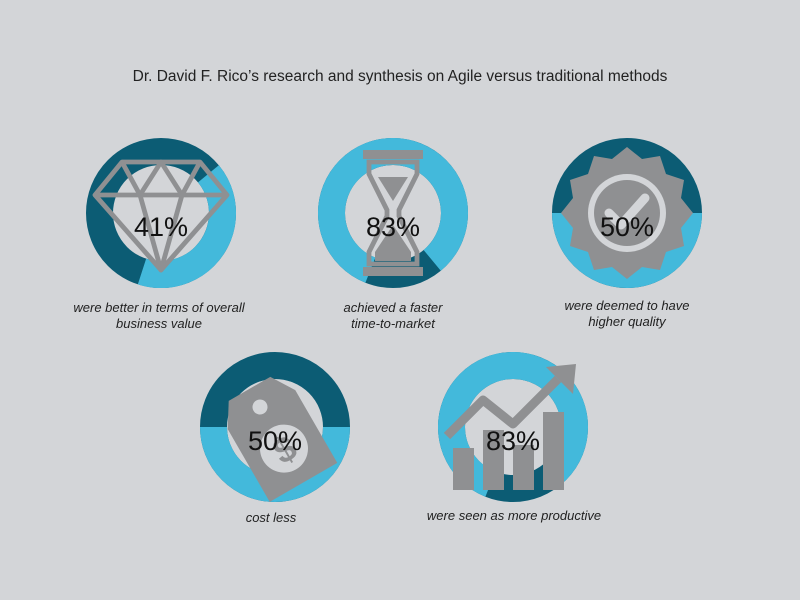 The height and width of the screenshot is (600, 800). I want to click on caption-higher-quality: were deemed to have higher quality, so click(627, 314).